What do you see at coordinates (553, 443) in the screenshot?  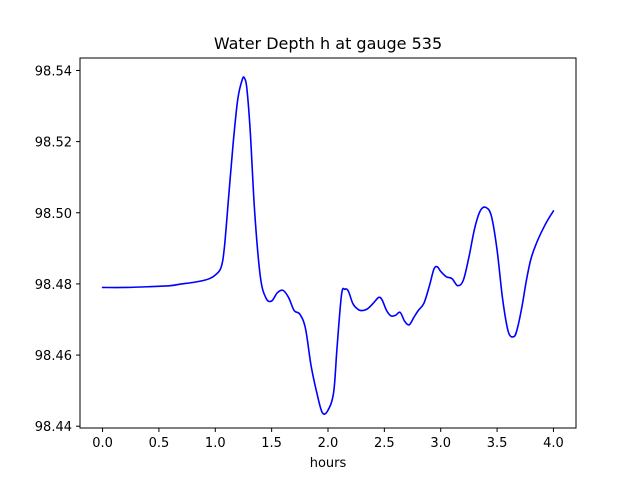 I see `x-tick-label: 4.0` at bounding box center [553, 443].